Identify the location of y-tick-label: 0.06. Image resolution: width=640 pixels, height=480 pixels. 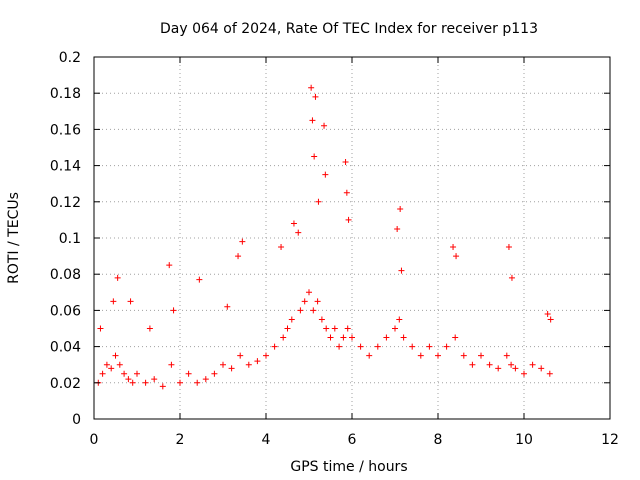
(65, 311).